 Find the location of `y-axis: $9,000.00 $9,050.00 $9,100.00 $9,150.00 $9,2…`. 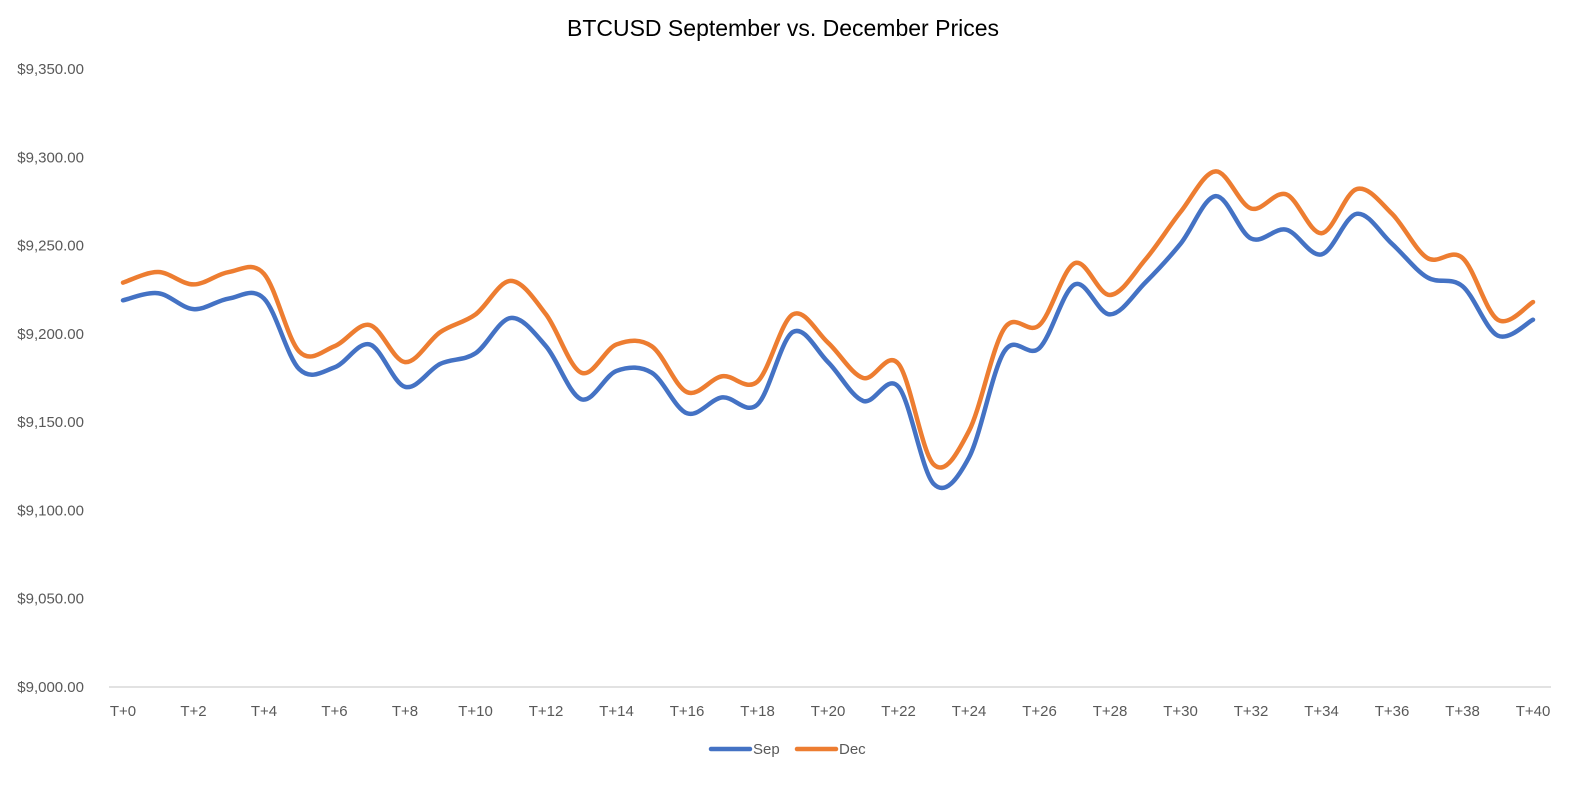

y-axis: $9,000.00 $9,050.00 $9,100.00 $9,150.00 $9,2… is located at coordinates (50, 378).